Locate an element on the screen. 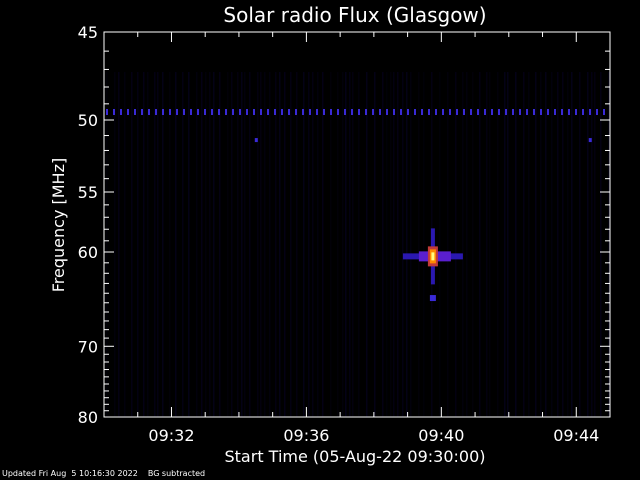  y-tick-label: 60 is located at coordinates (88, 252).